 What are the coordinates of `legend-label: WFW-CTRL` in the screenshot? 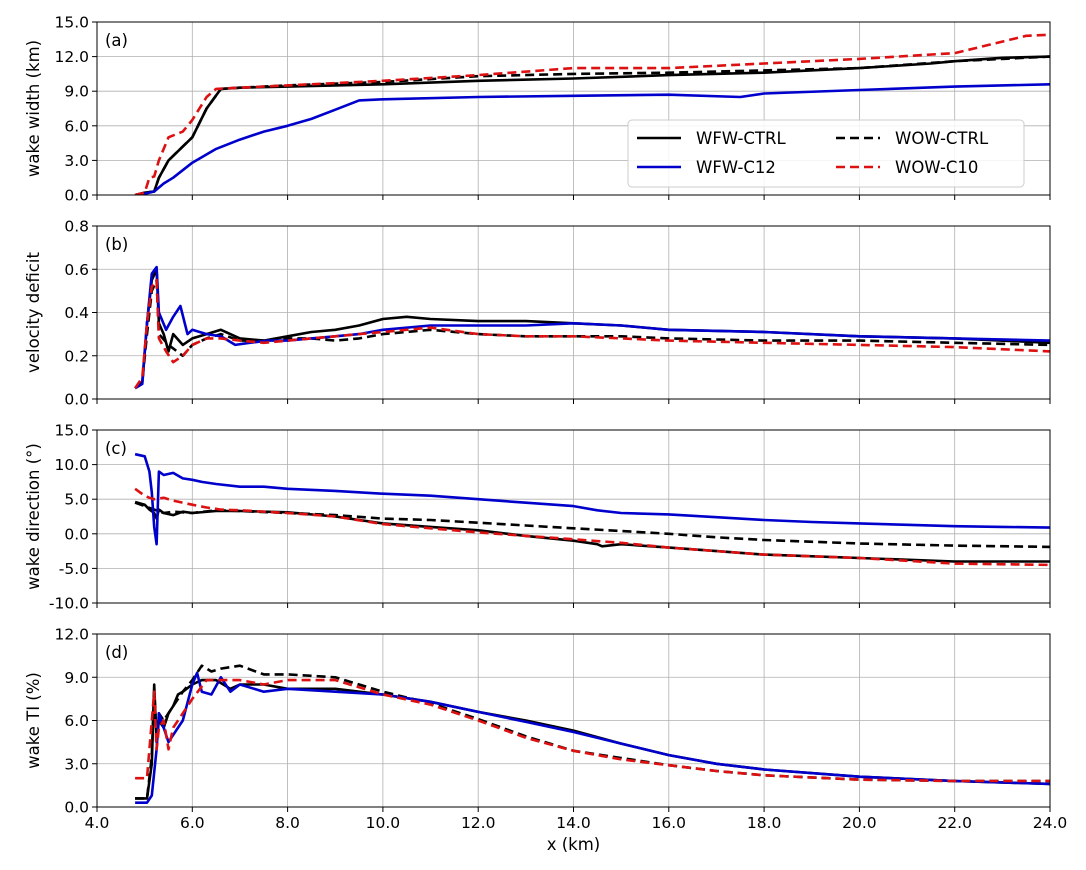 It's located at (741, 138).